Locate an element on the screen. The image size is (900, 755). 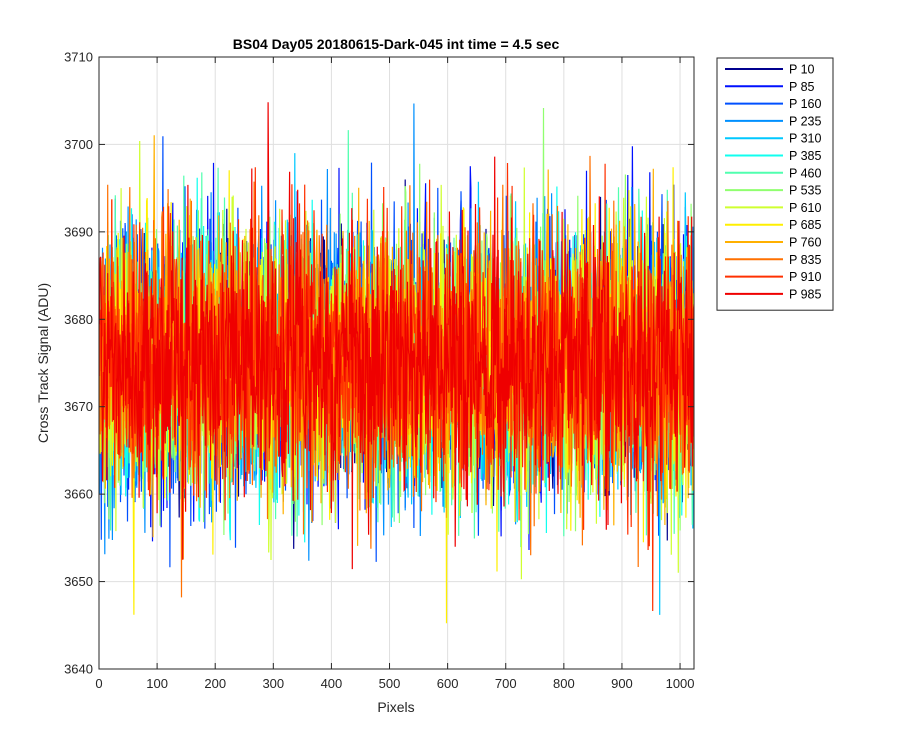
legend-label: P 835 is located at coordinates (805, 260).